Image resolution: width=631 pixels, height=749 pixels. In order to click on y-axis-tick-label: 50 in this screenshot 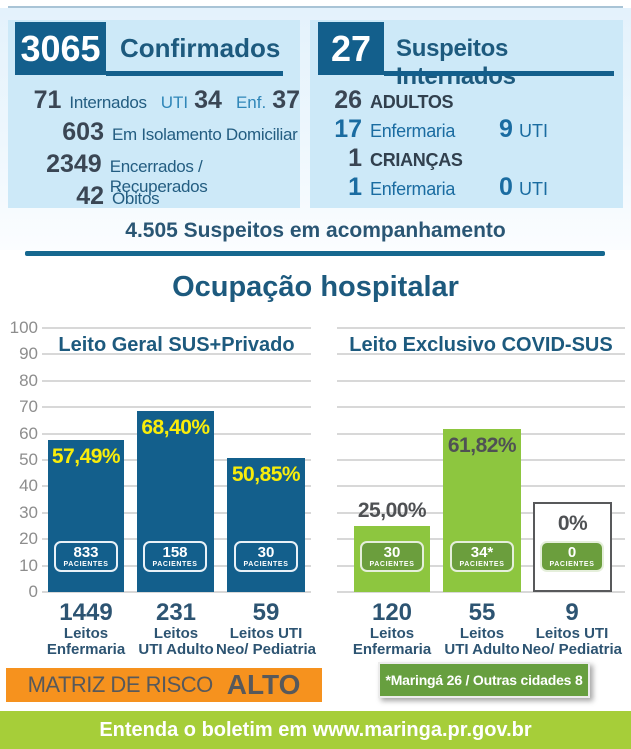, I will do `click(28, 459)`.